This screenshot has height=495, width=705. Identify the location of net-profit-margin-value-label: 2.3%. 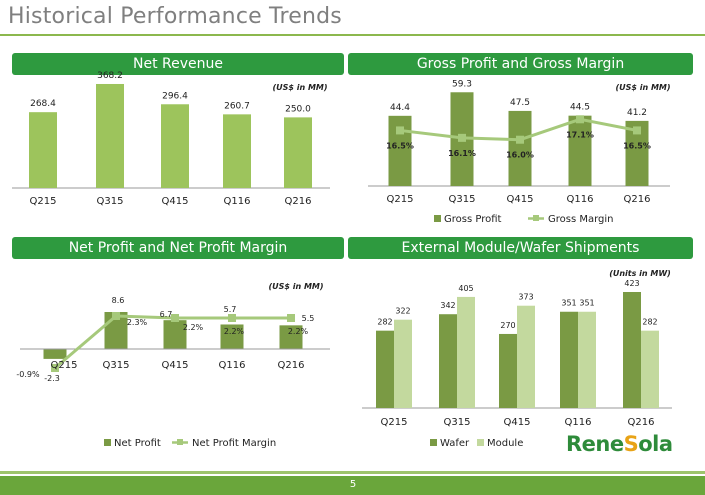
(137, 322).